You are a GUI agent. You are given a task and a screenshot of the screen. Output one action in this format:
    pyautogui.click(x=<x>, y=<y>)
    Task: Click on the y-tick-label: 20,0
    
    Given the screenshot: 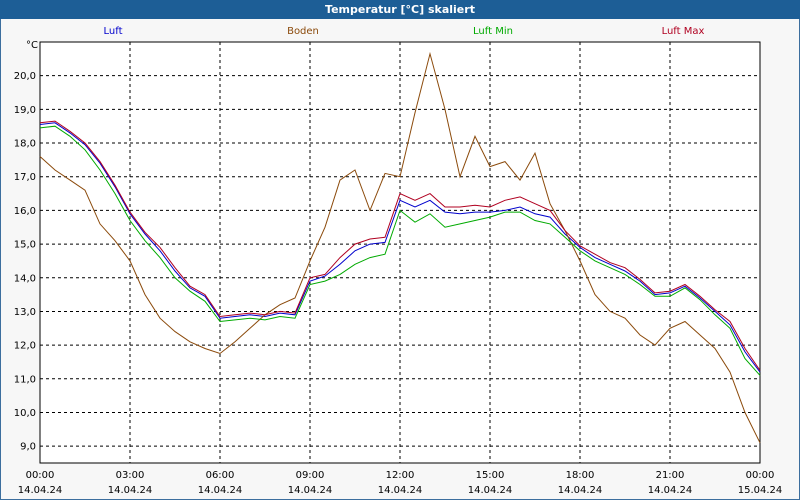 What is the action you would take?
    pyautogui.click(x=25, y=76)
    